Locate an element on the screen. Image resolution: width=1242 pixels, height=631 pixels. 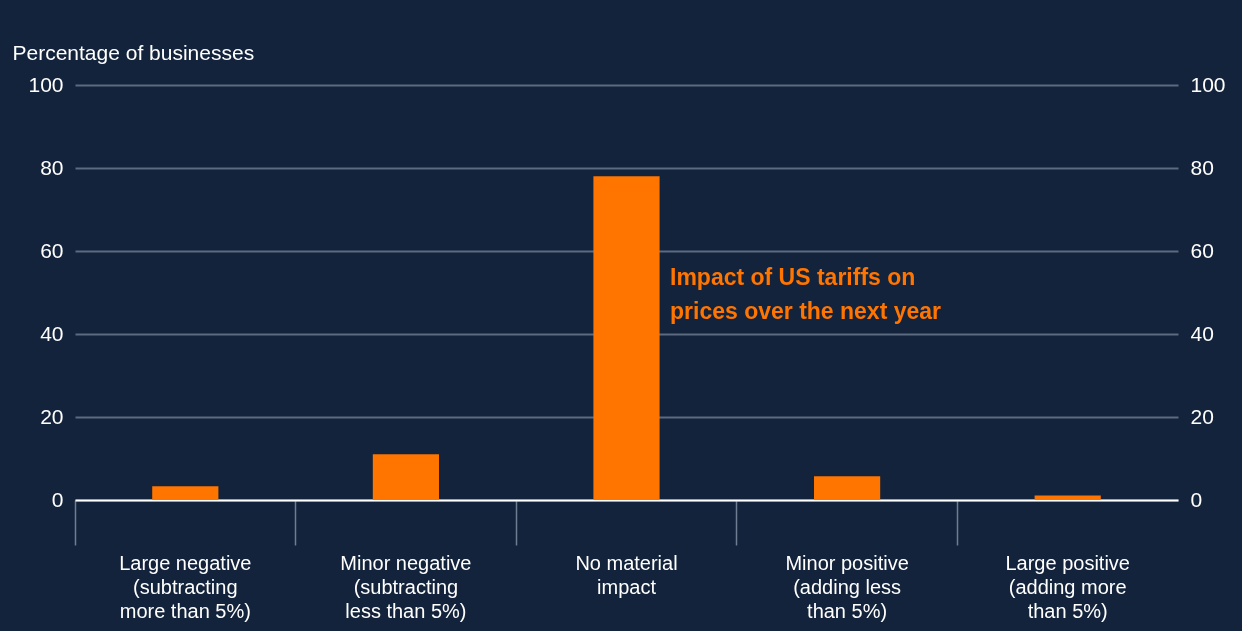
x-tick-label: Large negative (subtracting more than 5%) is located at coordinates (185, 586).